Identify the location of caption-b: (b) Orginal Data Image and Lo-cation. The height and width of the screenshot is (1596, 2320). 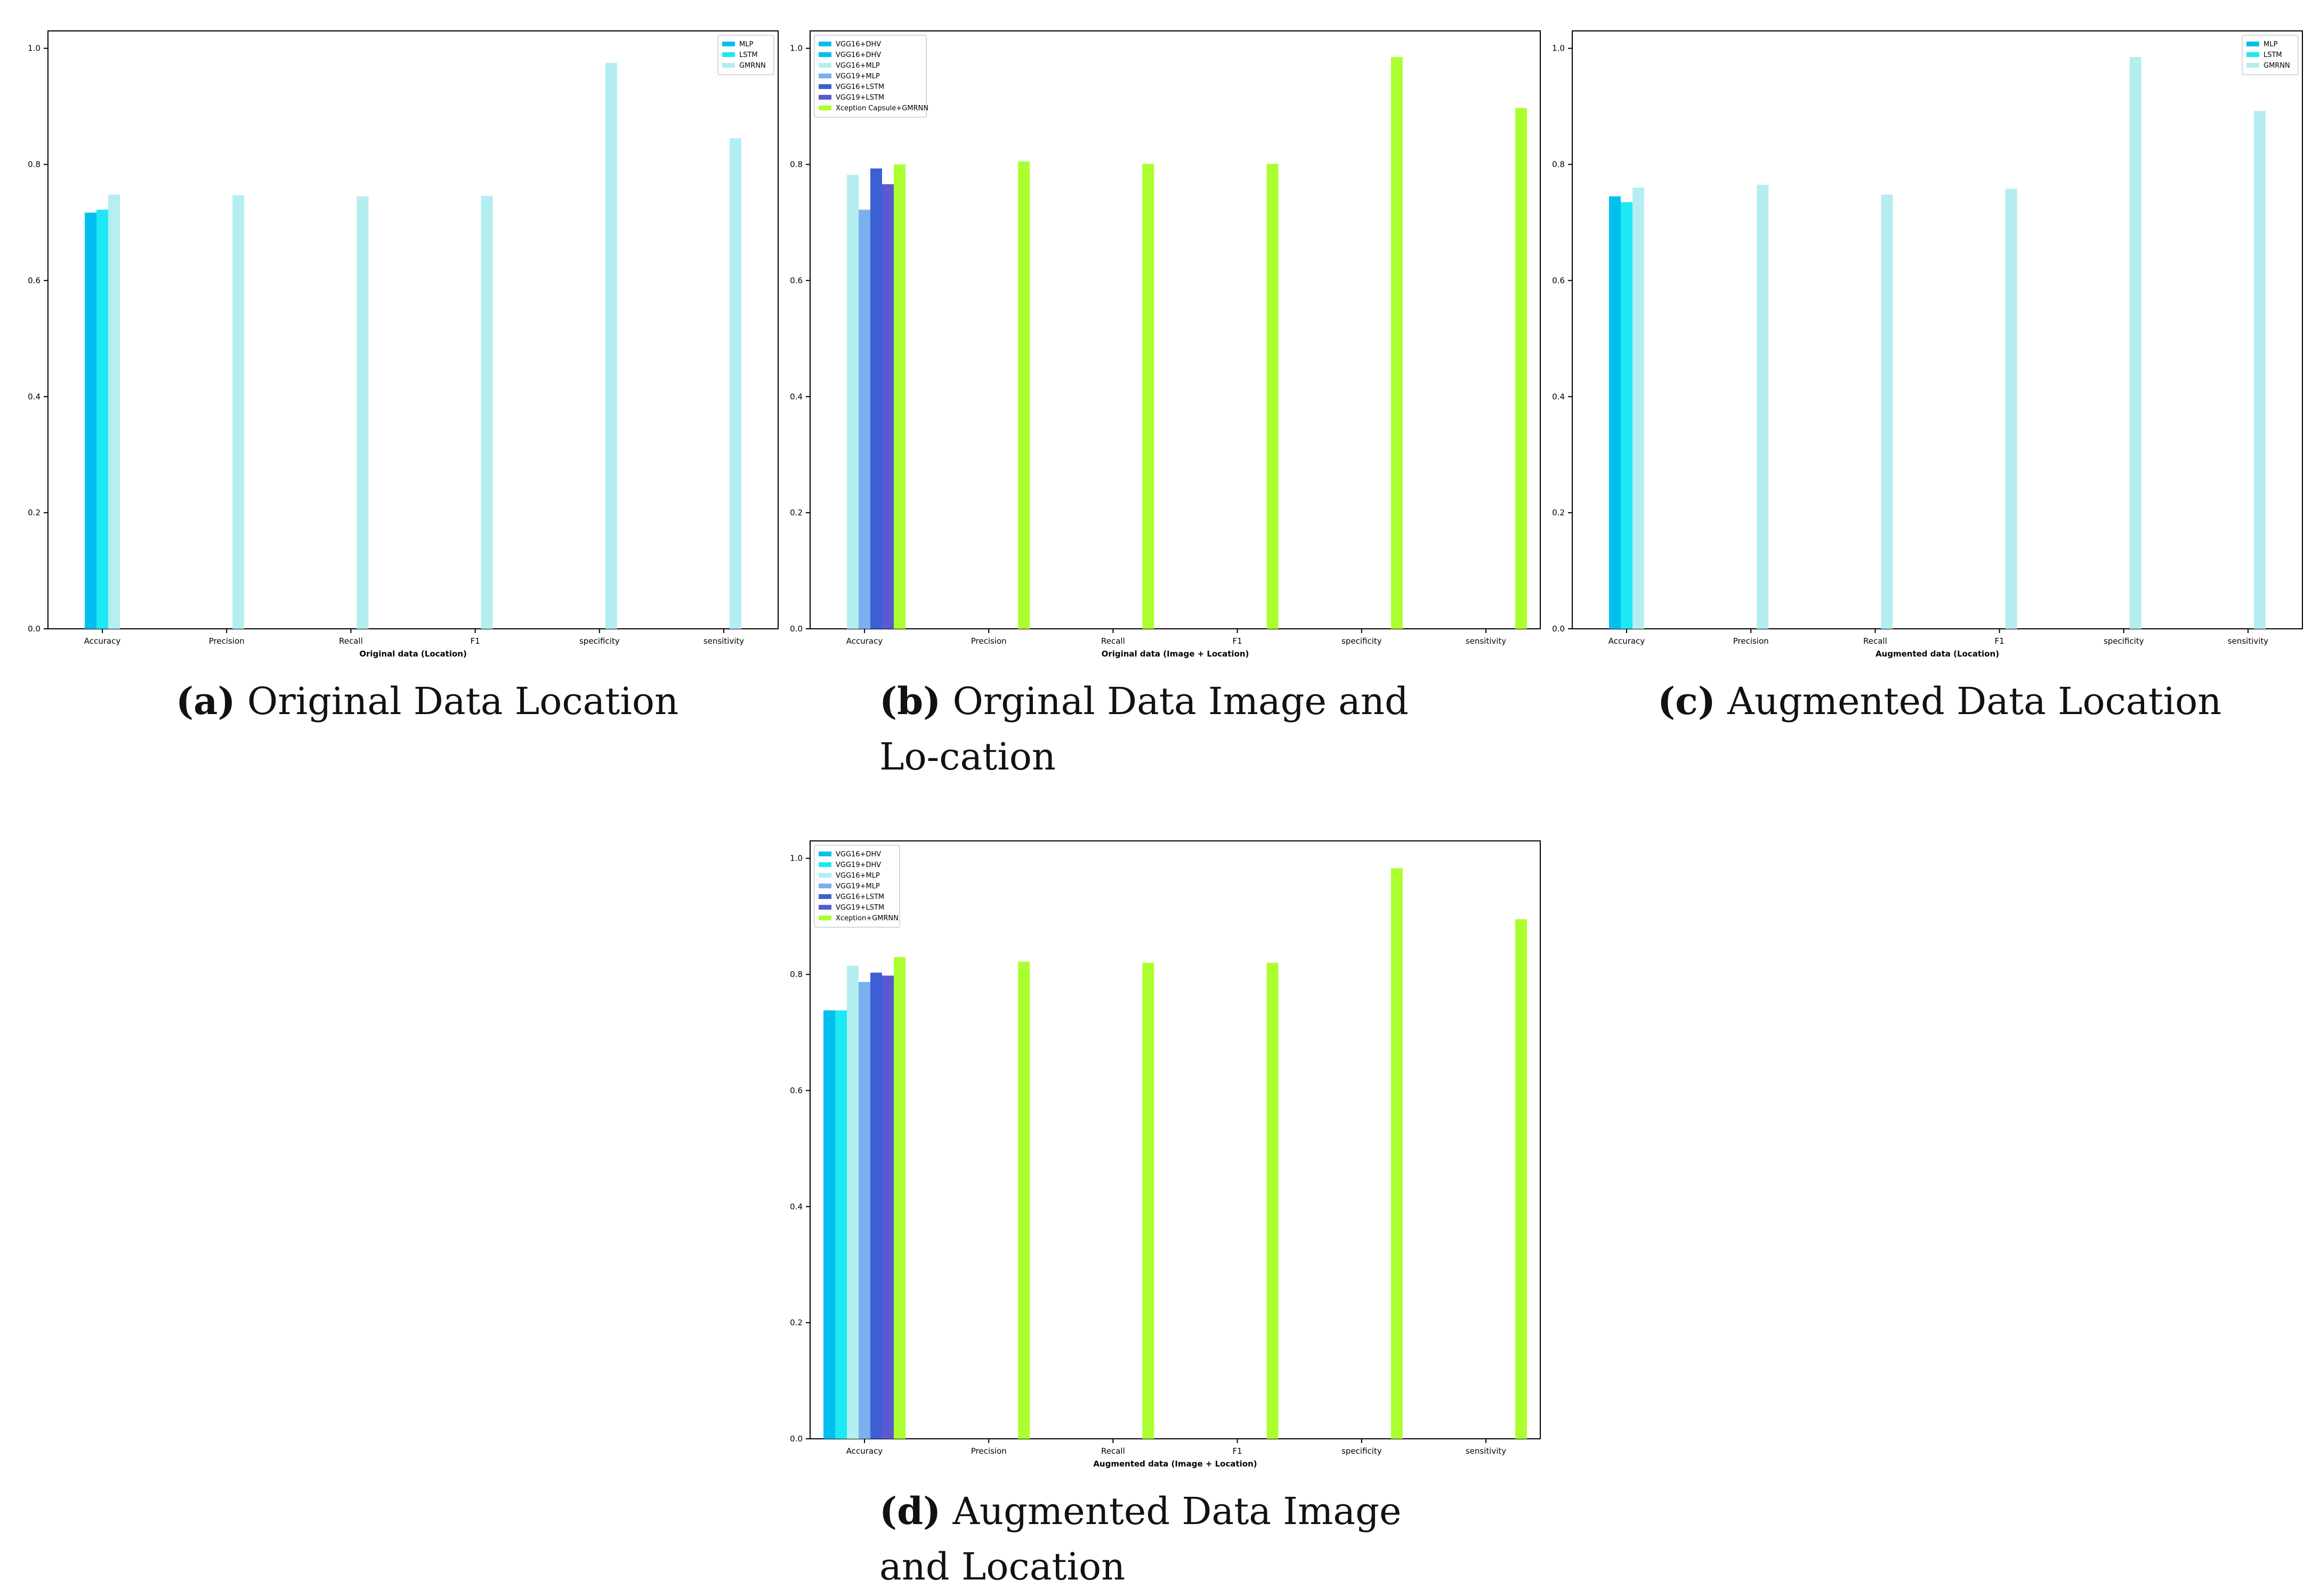
(1177, 729).